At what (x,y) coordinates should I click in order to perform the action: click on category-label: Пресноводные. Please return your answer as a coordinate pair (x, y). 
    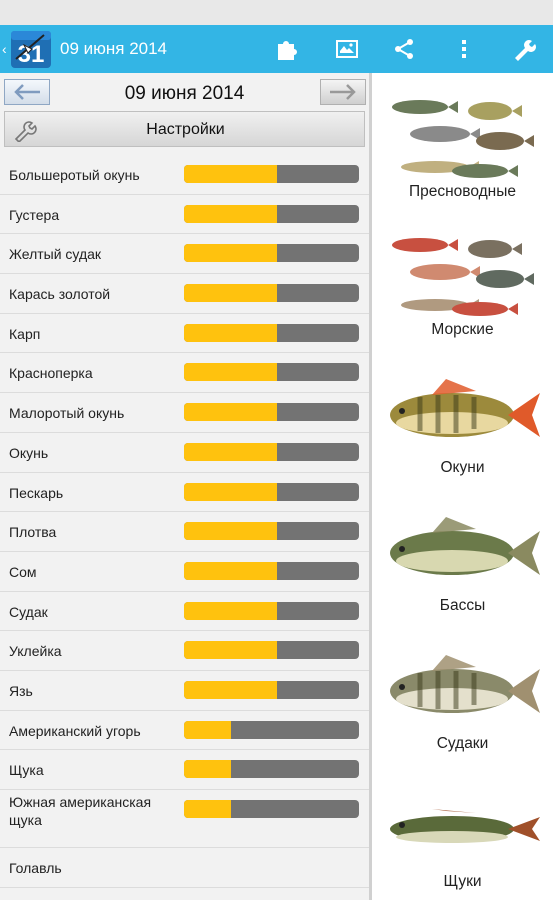
    Looking at the image, I should click on (462, 191).